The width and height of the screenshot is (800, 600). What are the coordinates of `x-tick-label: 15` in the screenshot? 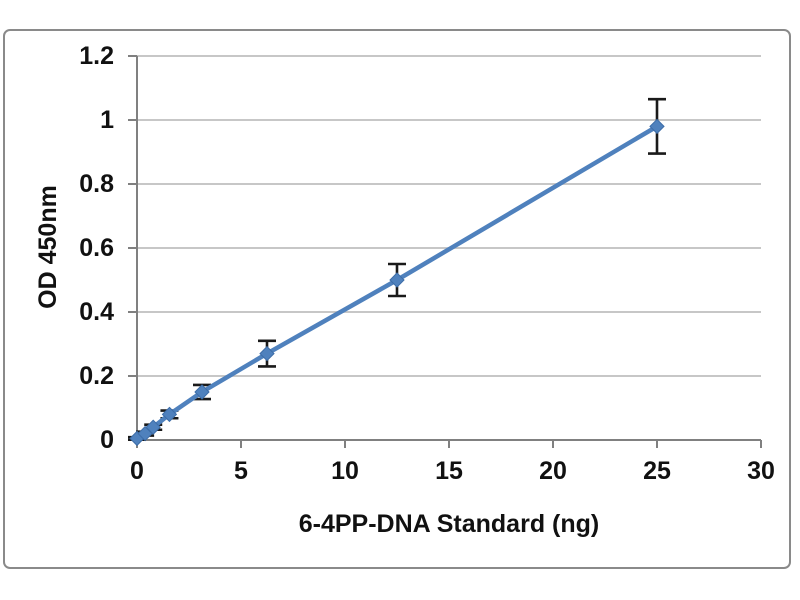 It's located at (449, 471).